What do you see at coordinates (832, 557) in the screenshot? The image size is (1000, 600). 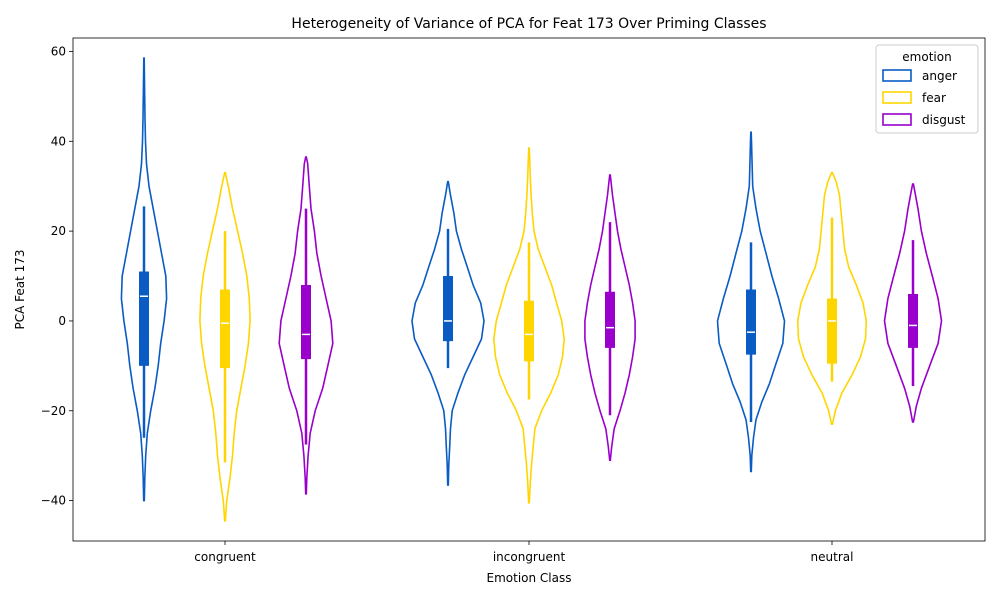 I see `x-tick-label-neutral: neutral` at bounding box center [832, 557].